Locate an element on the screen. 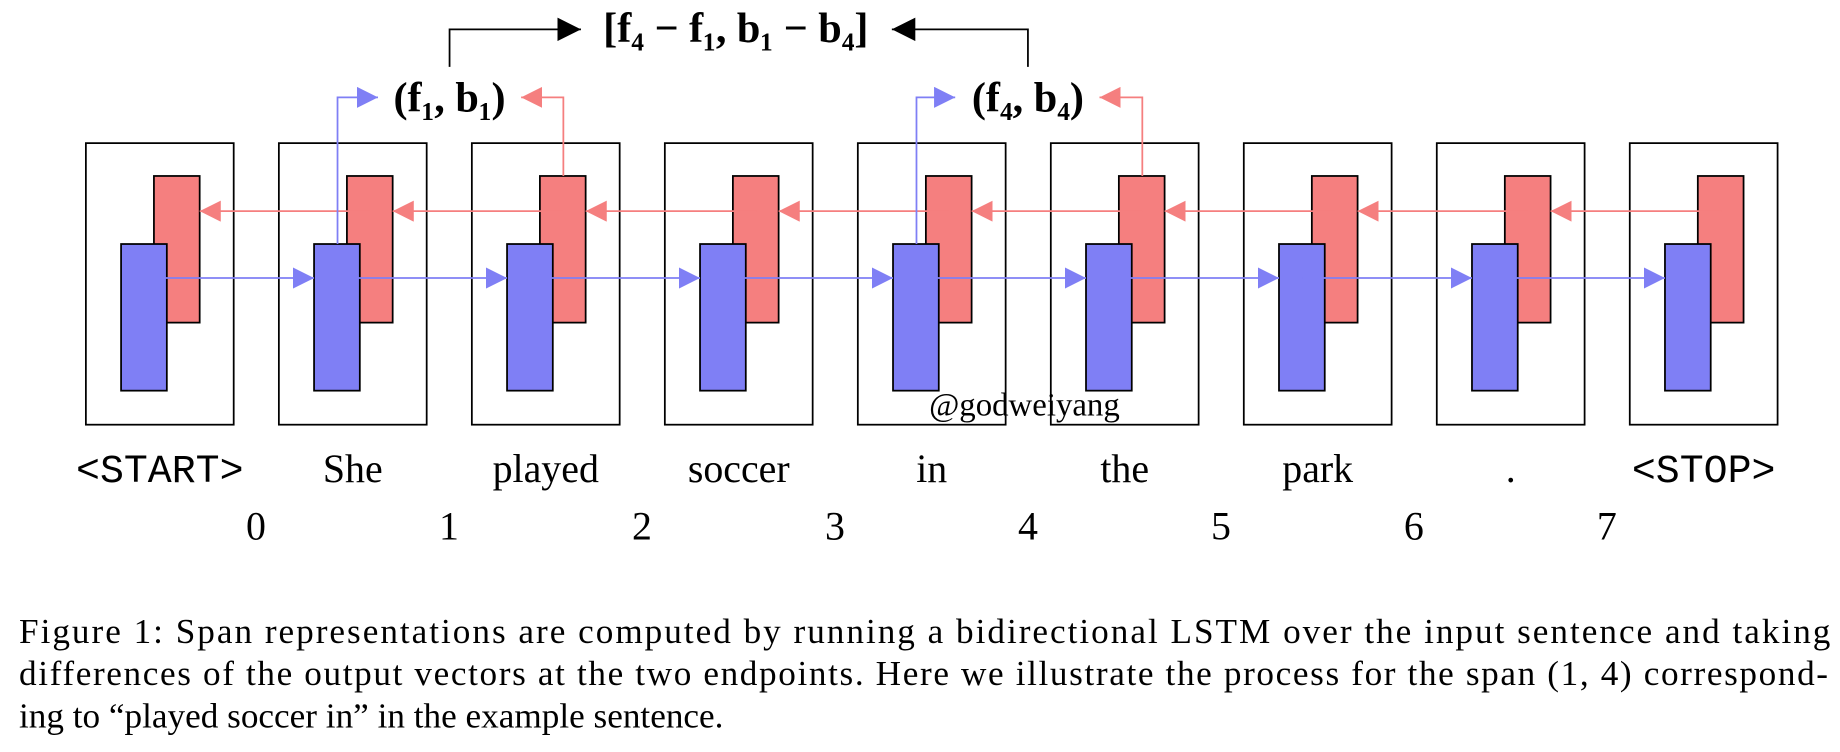  token: park is located at coordinates (1317, 468).